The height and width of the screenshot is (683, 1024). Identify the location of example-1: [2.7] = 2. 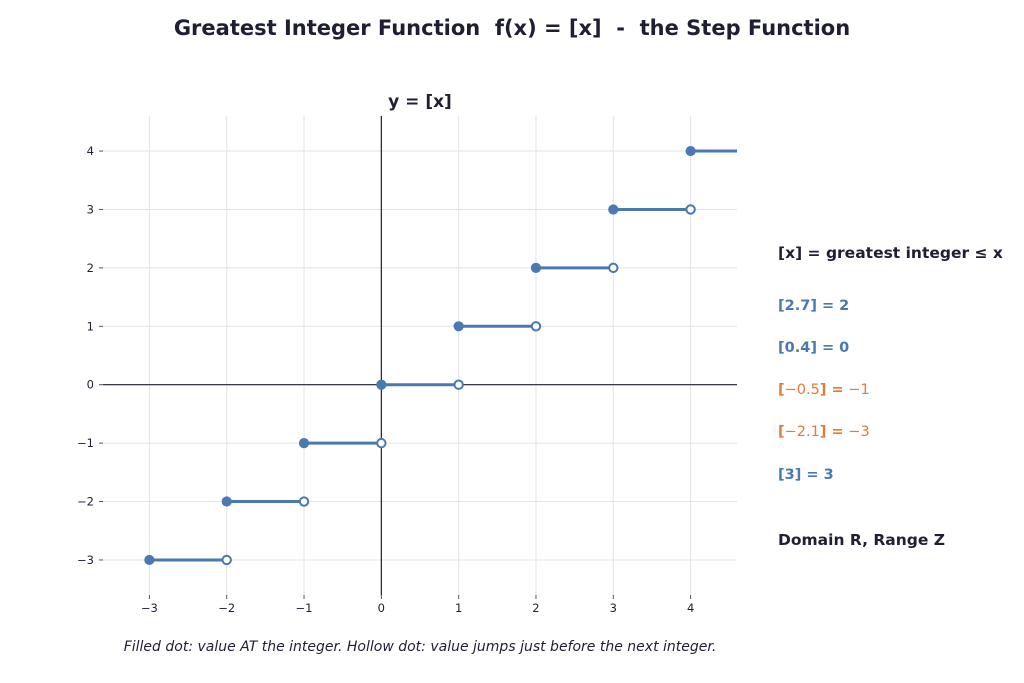
(814, 306).